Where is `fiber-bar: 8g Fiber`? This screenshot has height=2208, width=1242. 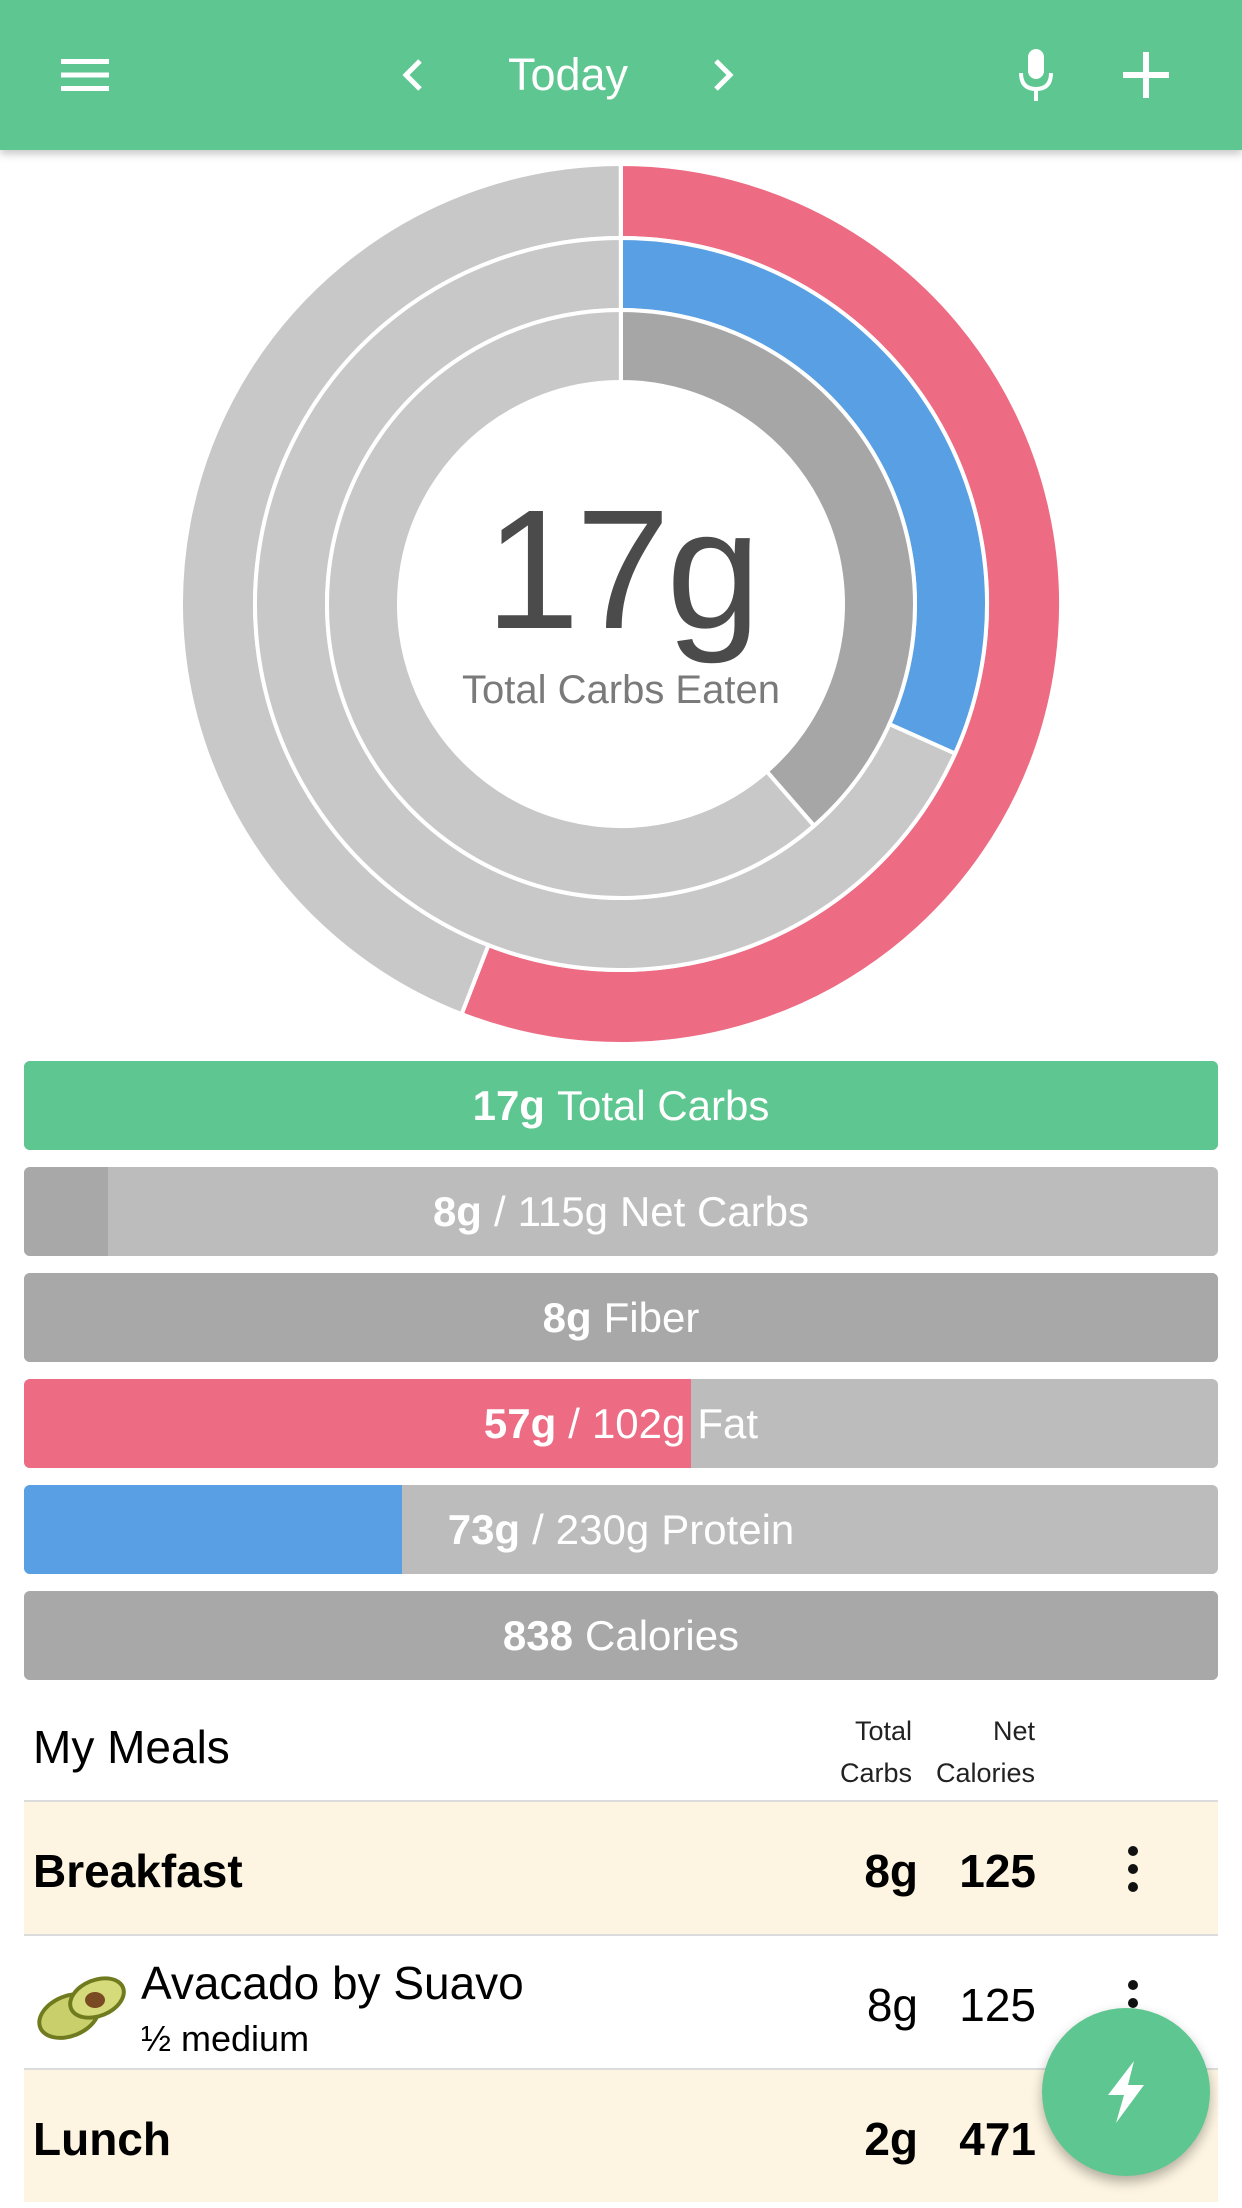
fiber-bar: 8g Fiber is located at coordinates (621, 1317).